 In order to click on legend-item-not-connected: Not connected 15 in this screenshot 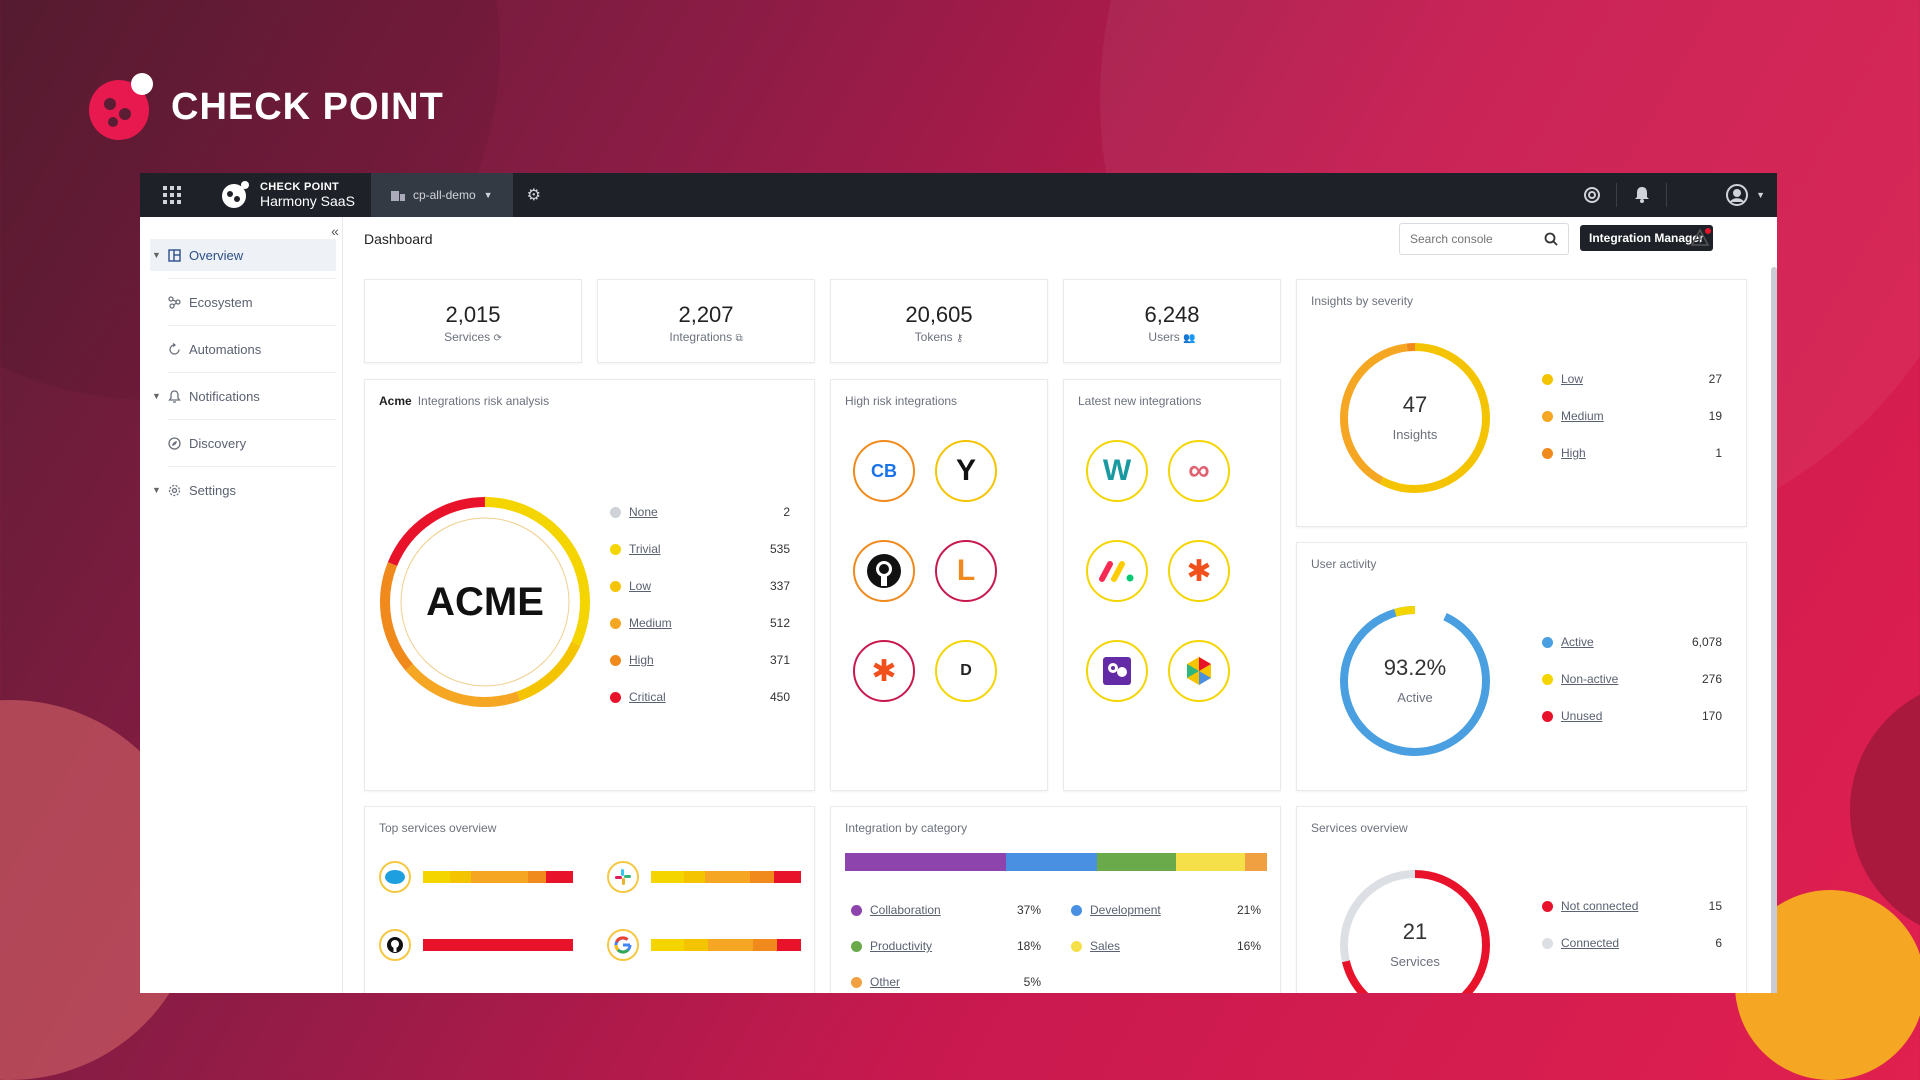, I will do `click(1632, 906)`.